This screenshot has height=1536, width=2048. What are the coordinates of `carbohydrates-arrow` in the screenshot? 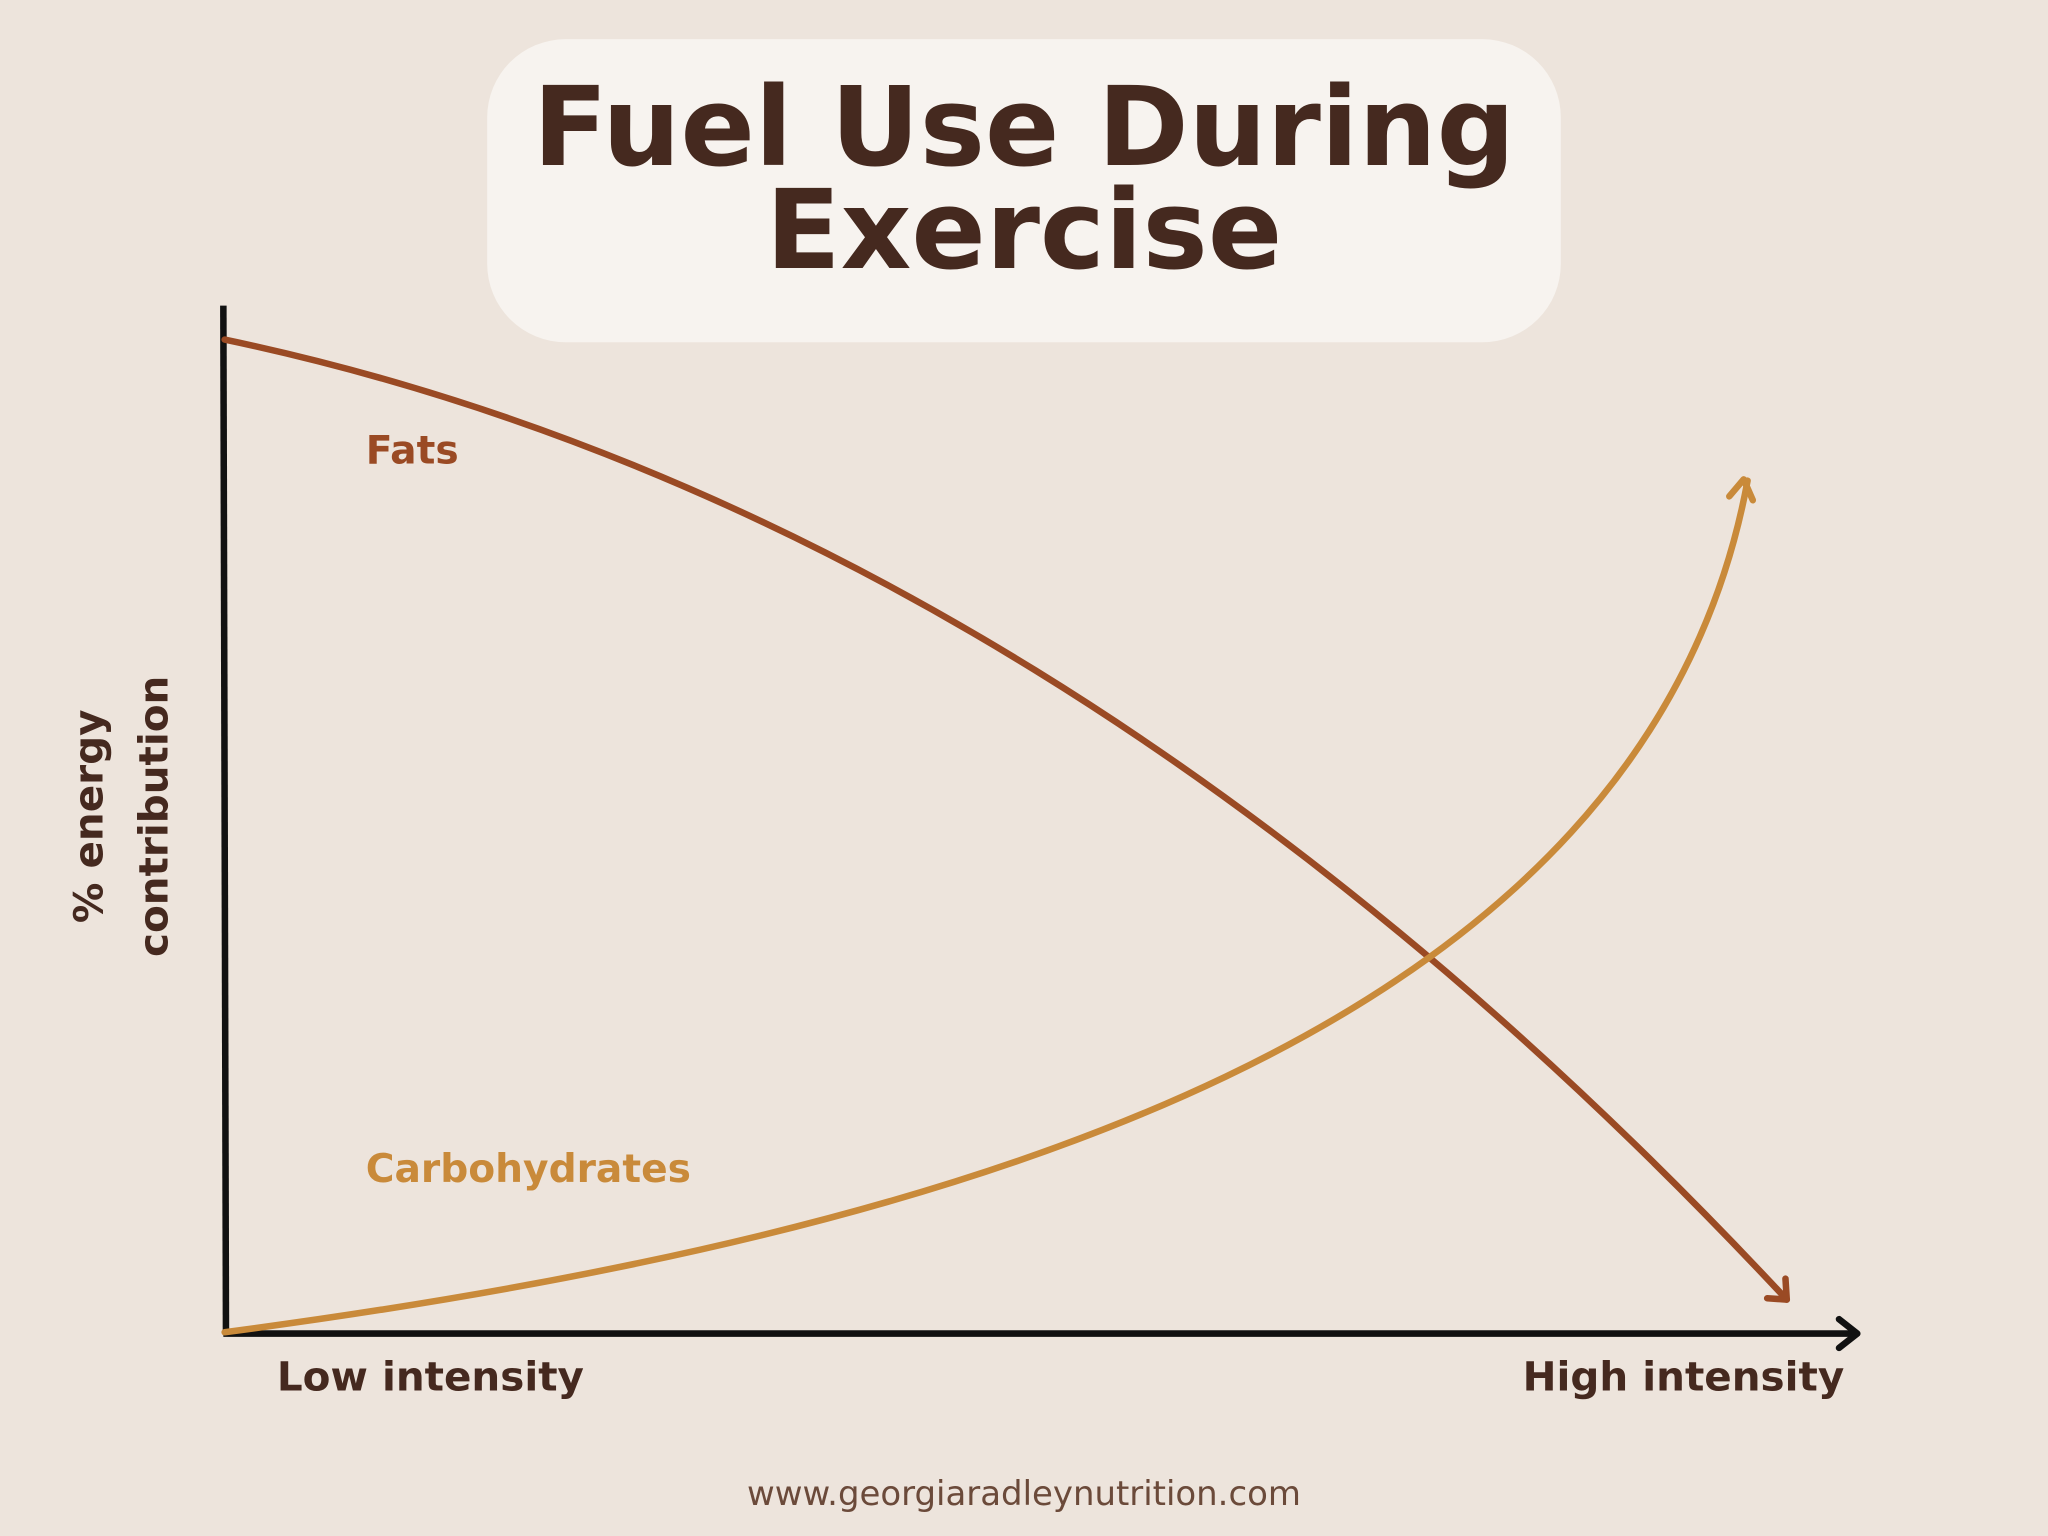 It's located at (1741, 490).